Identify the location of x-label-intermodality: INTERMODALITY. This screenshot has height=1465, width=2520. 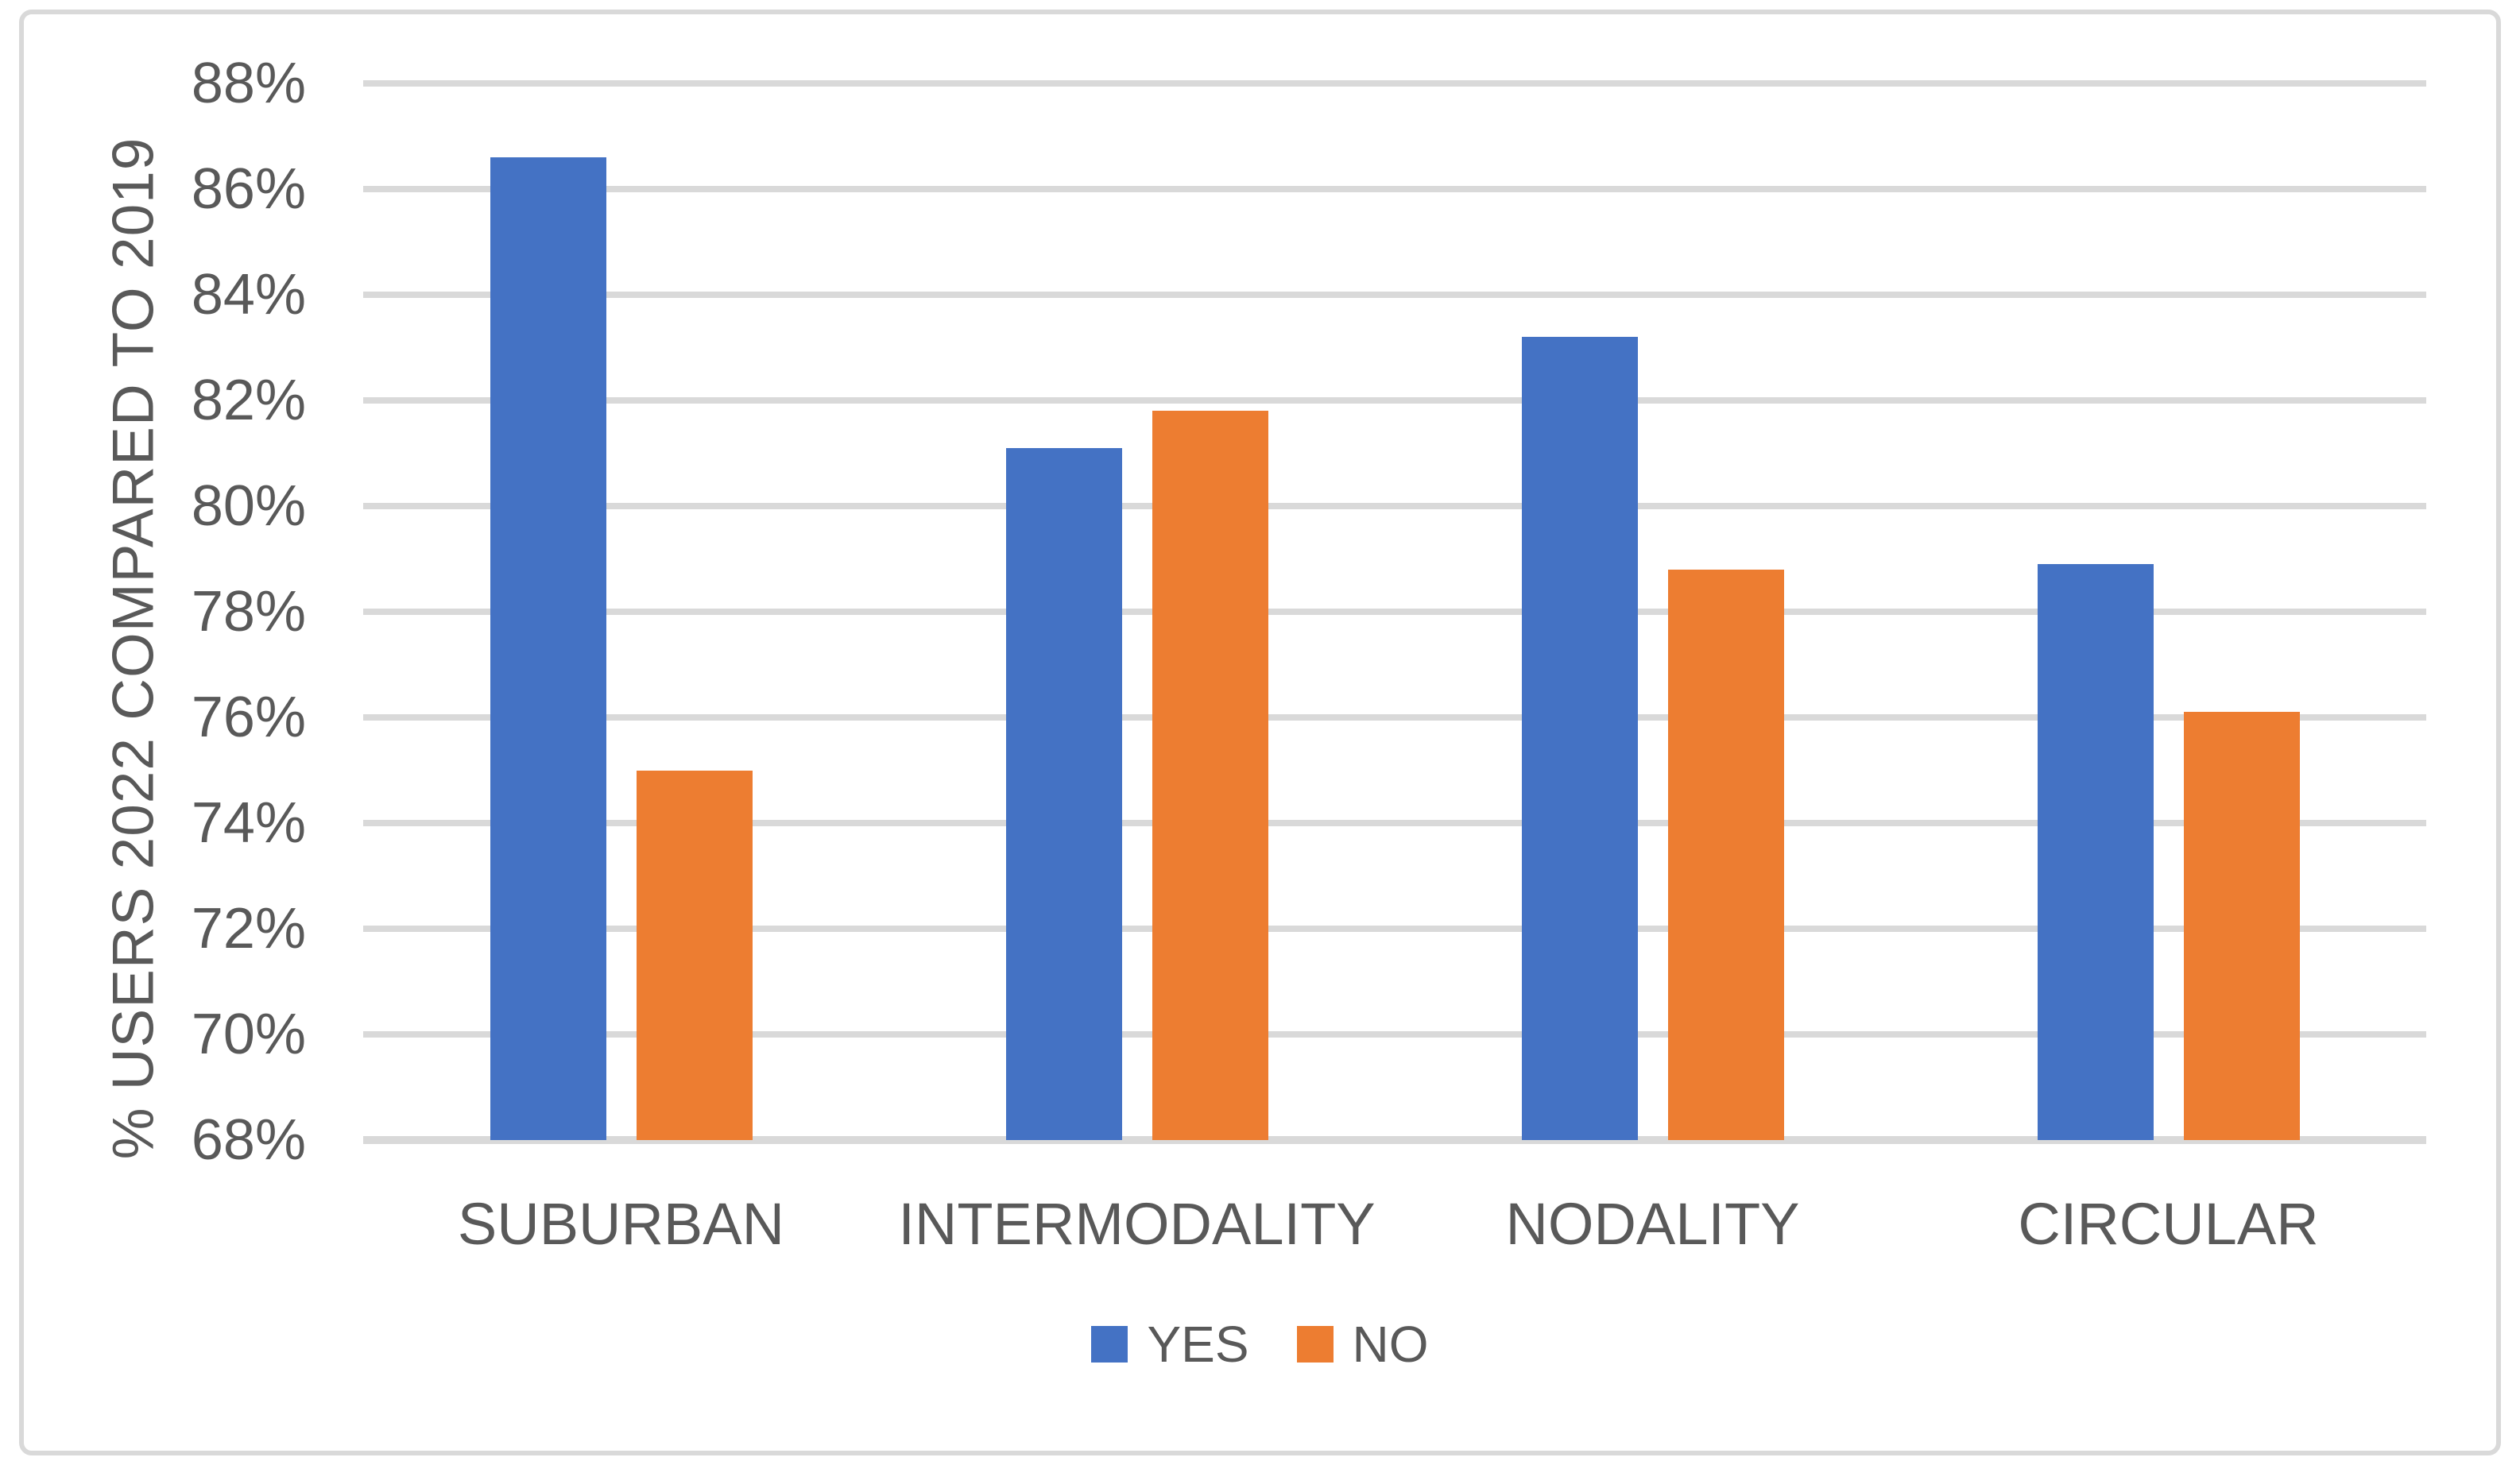
(1137, 1224).